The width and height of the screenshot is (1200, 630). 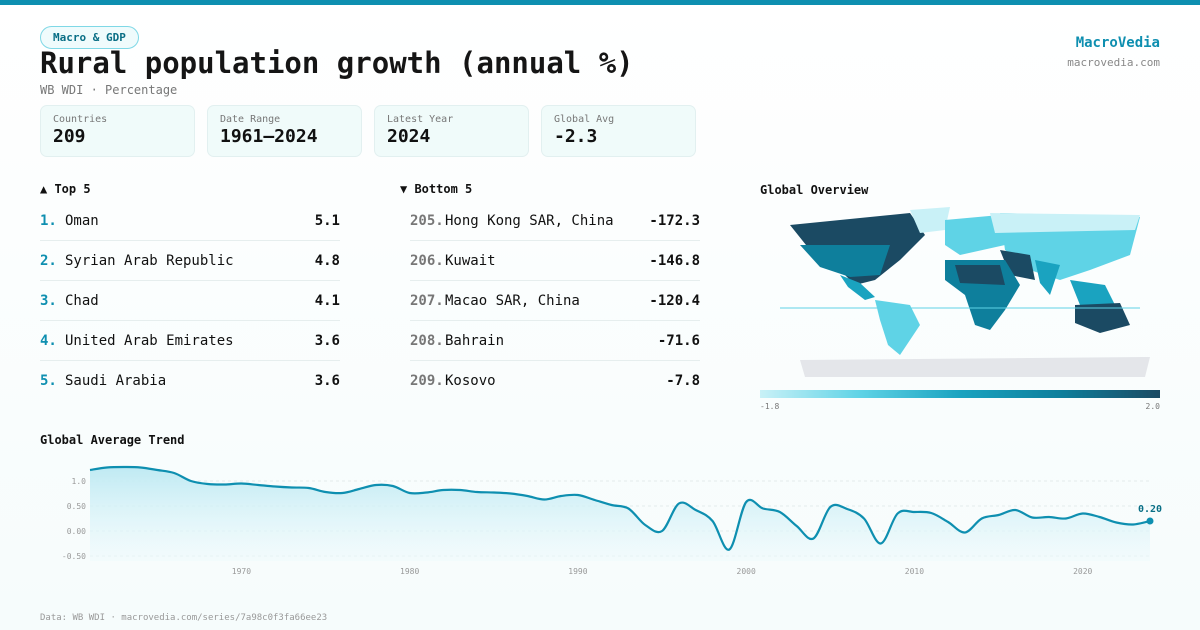 What do you see at coordinates (427, 220) in the screenshot?
I see `rank: 205.` at bounding box center [427, 220].